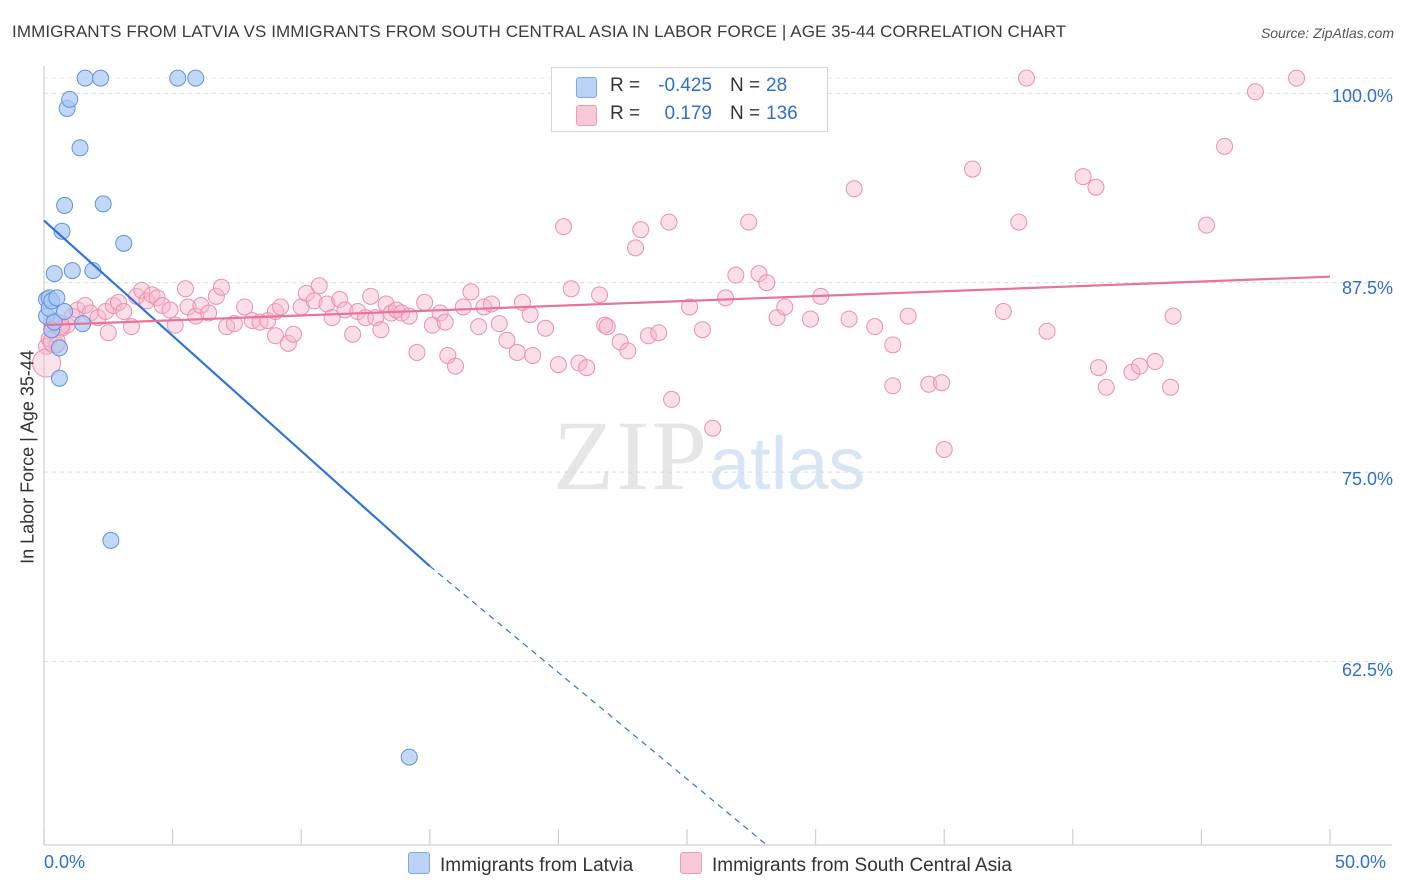 This screenshot has height=892, width=1406. Describe the element at coordinates (862, 865) in the screenshot. I see `bottom-legend-label: Immigrants from South Central Asia` at that location.